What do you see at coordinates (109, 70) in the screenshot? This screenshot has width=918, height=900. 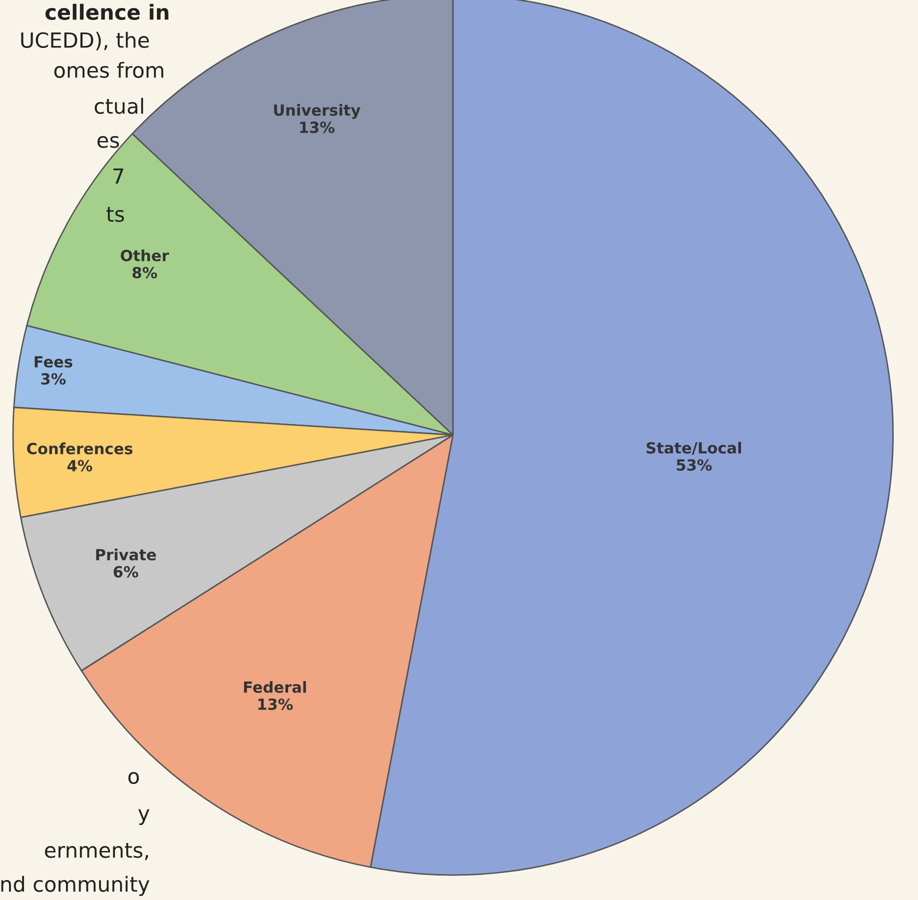 I see `text: omes from` at bounding box center [109, 70].